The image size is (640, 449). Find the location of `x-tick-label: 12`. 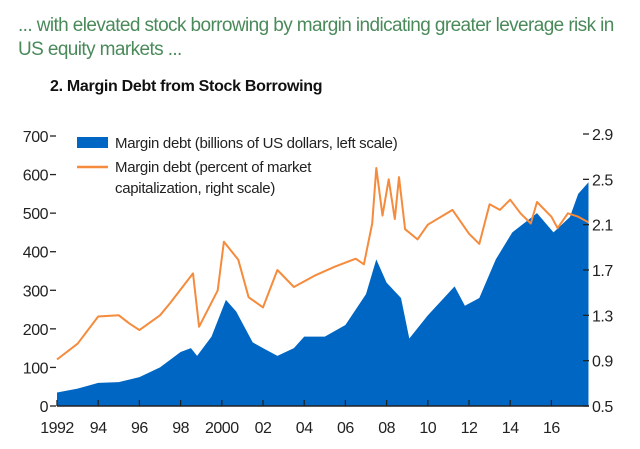

x-tick-label: 12 is located at coordinates (469, 428).